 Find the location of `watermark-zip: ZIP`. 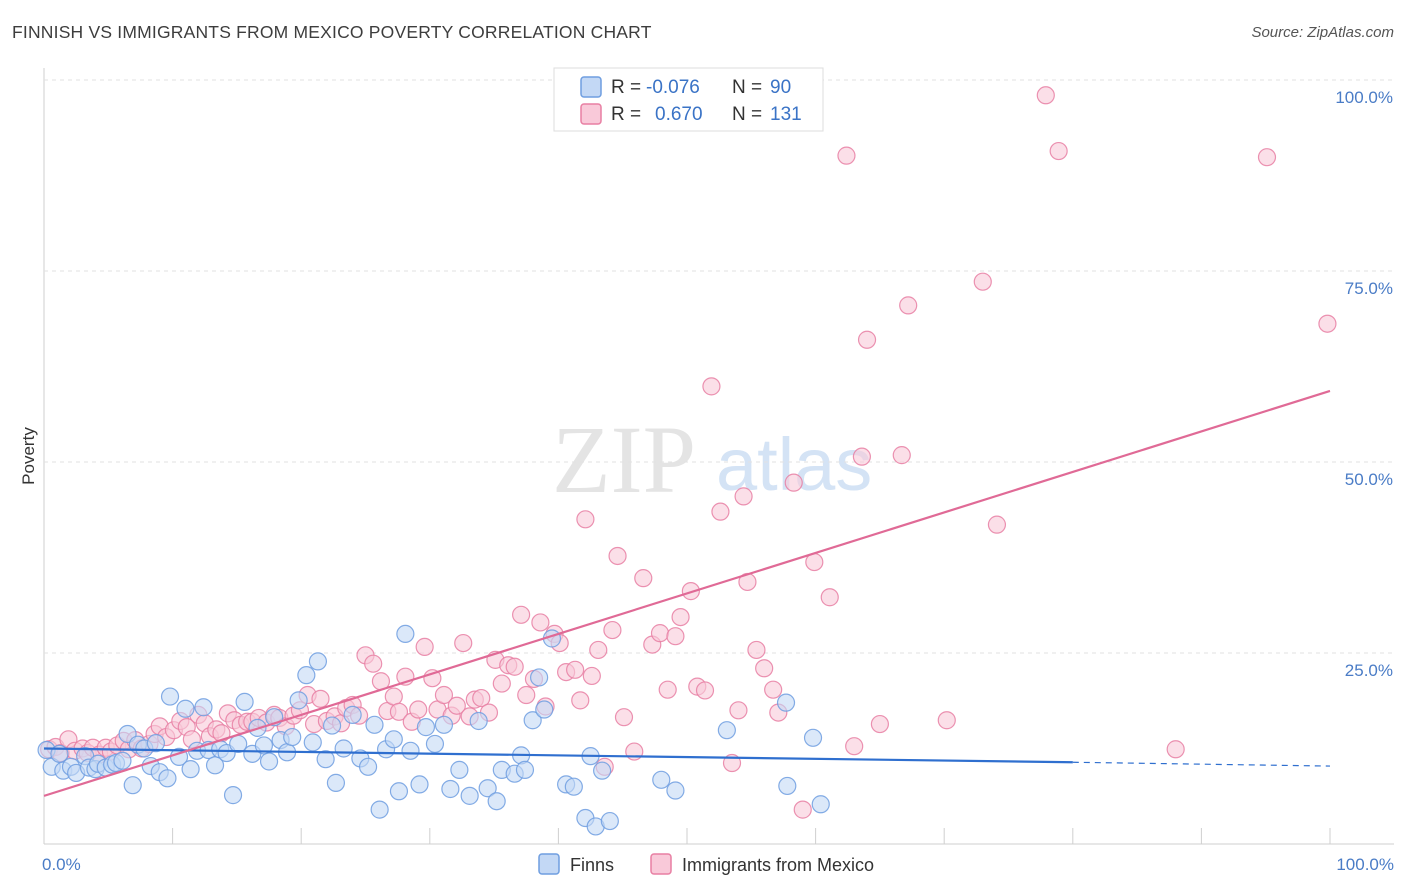

watermark-zip: ZIP is located at coordinates (624, 459).